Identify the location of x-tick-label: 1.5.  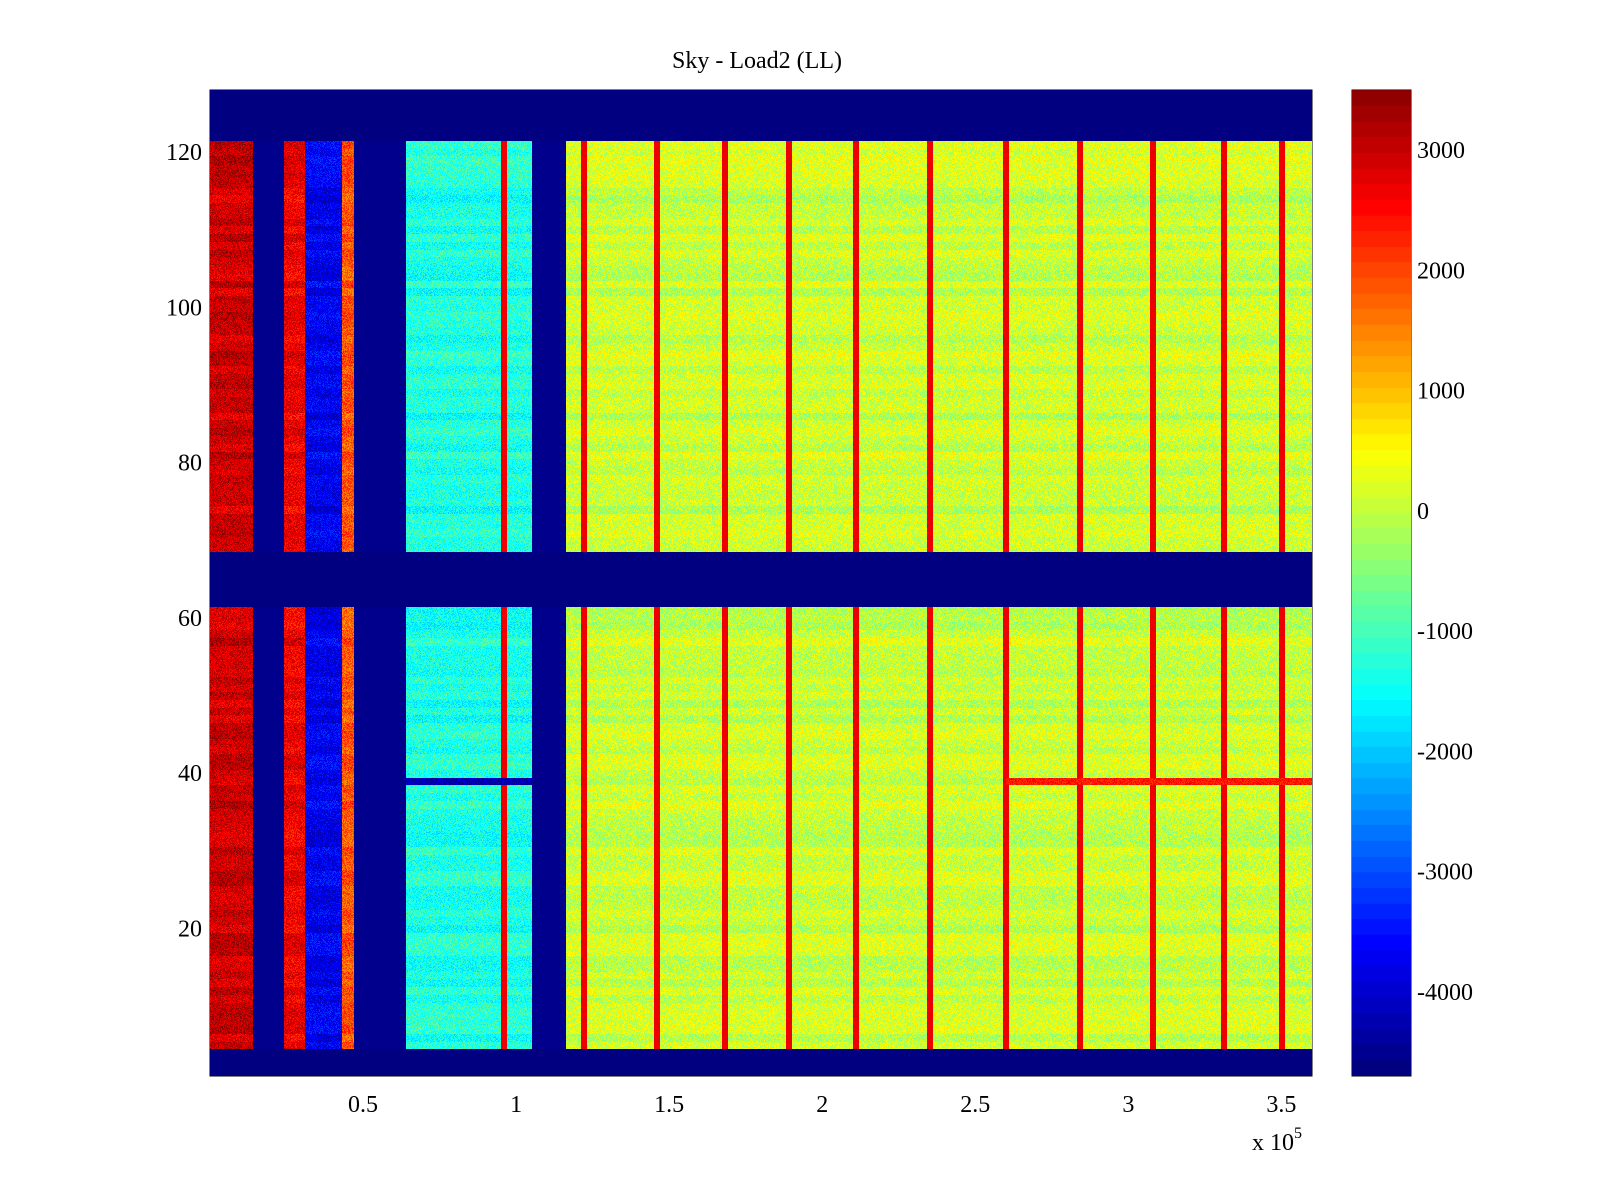
(669, 1105).